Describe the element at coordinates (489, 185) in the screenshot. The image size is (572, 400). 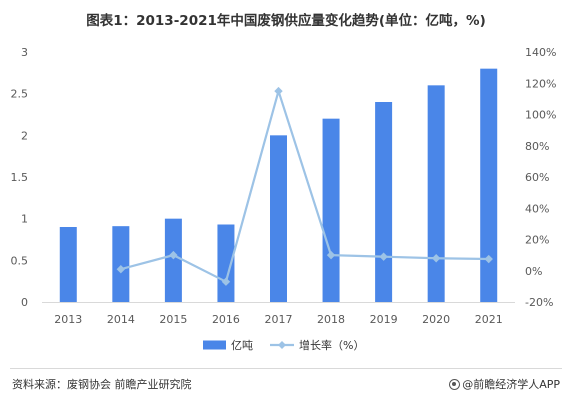
I see `bar-2021` at that location.